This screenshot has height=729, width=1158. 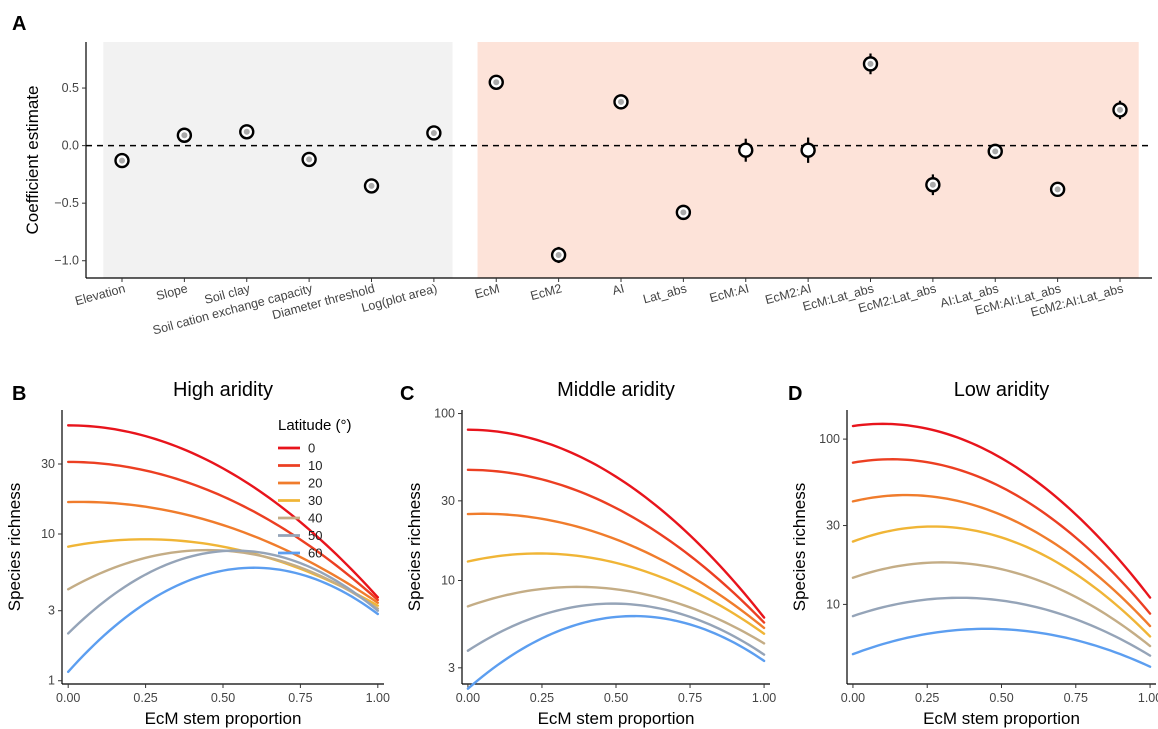 What do you see at coordinates (19, 394) in the screenshot?
I see `panel-letter-b: B` at bounding box center [19, 394].